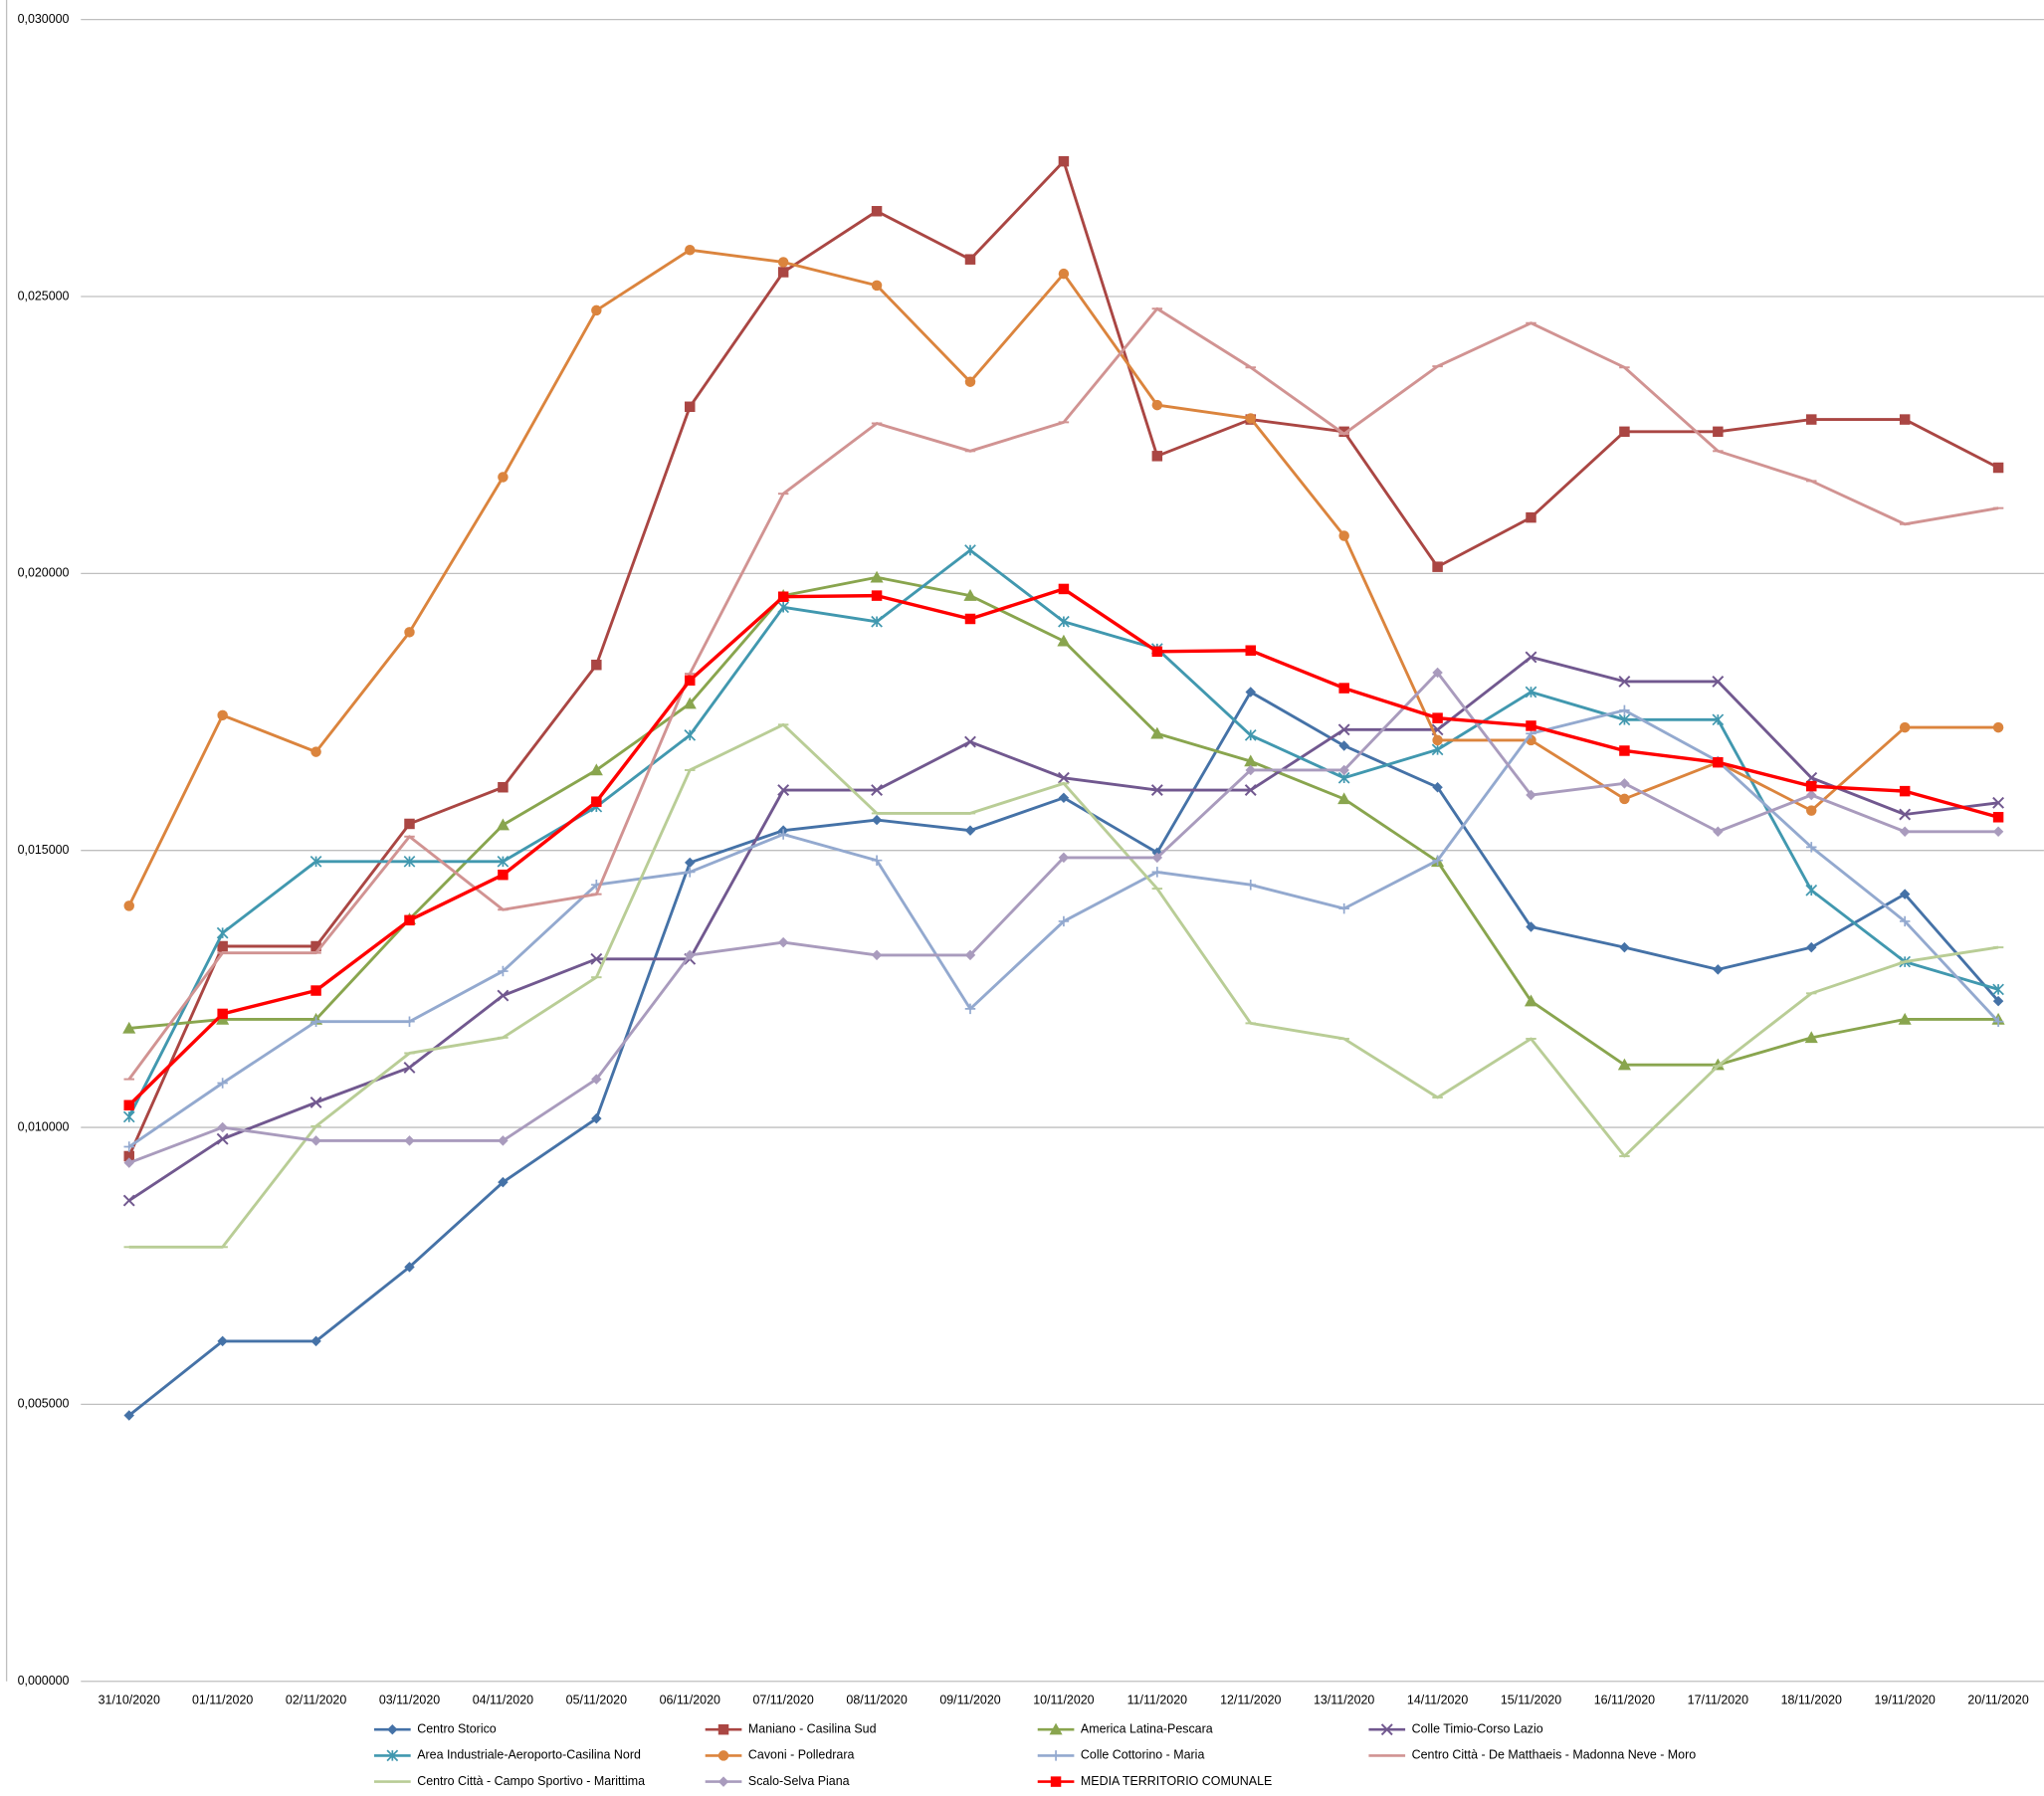 The height and width of the screenshot is (1796, 2044). Describe the element at coordinates (969, 1700) in the screenshot. I see `x-tick-label: 09/11/2020` at that location.